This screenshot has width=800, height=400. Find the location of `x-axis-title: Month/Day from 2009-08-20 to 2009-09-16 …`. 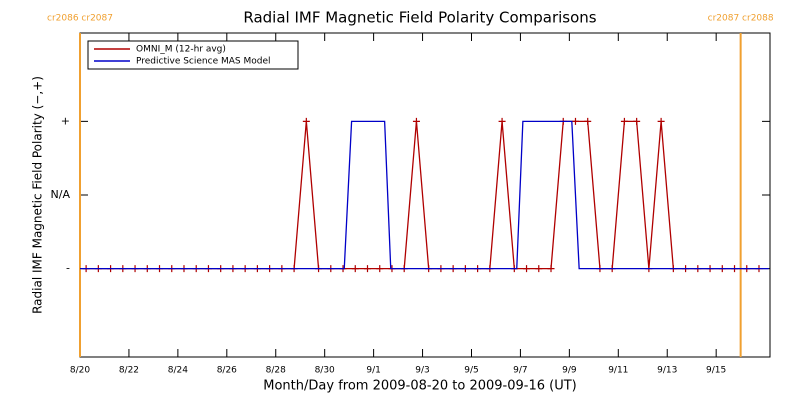

x-axis-title: Month/Day from 2009-08-20 to 2009-09-16 … is located at coordinates (419, 386).